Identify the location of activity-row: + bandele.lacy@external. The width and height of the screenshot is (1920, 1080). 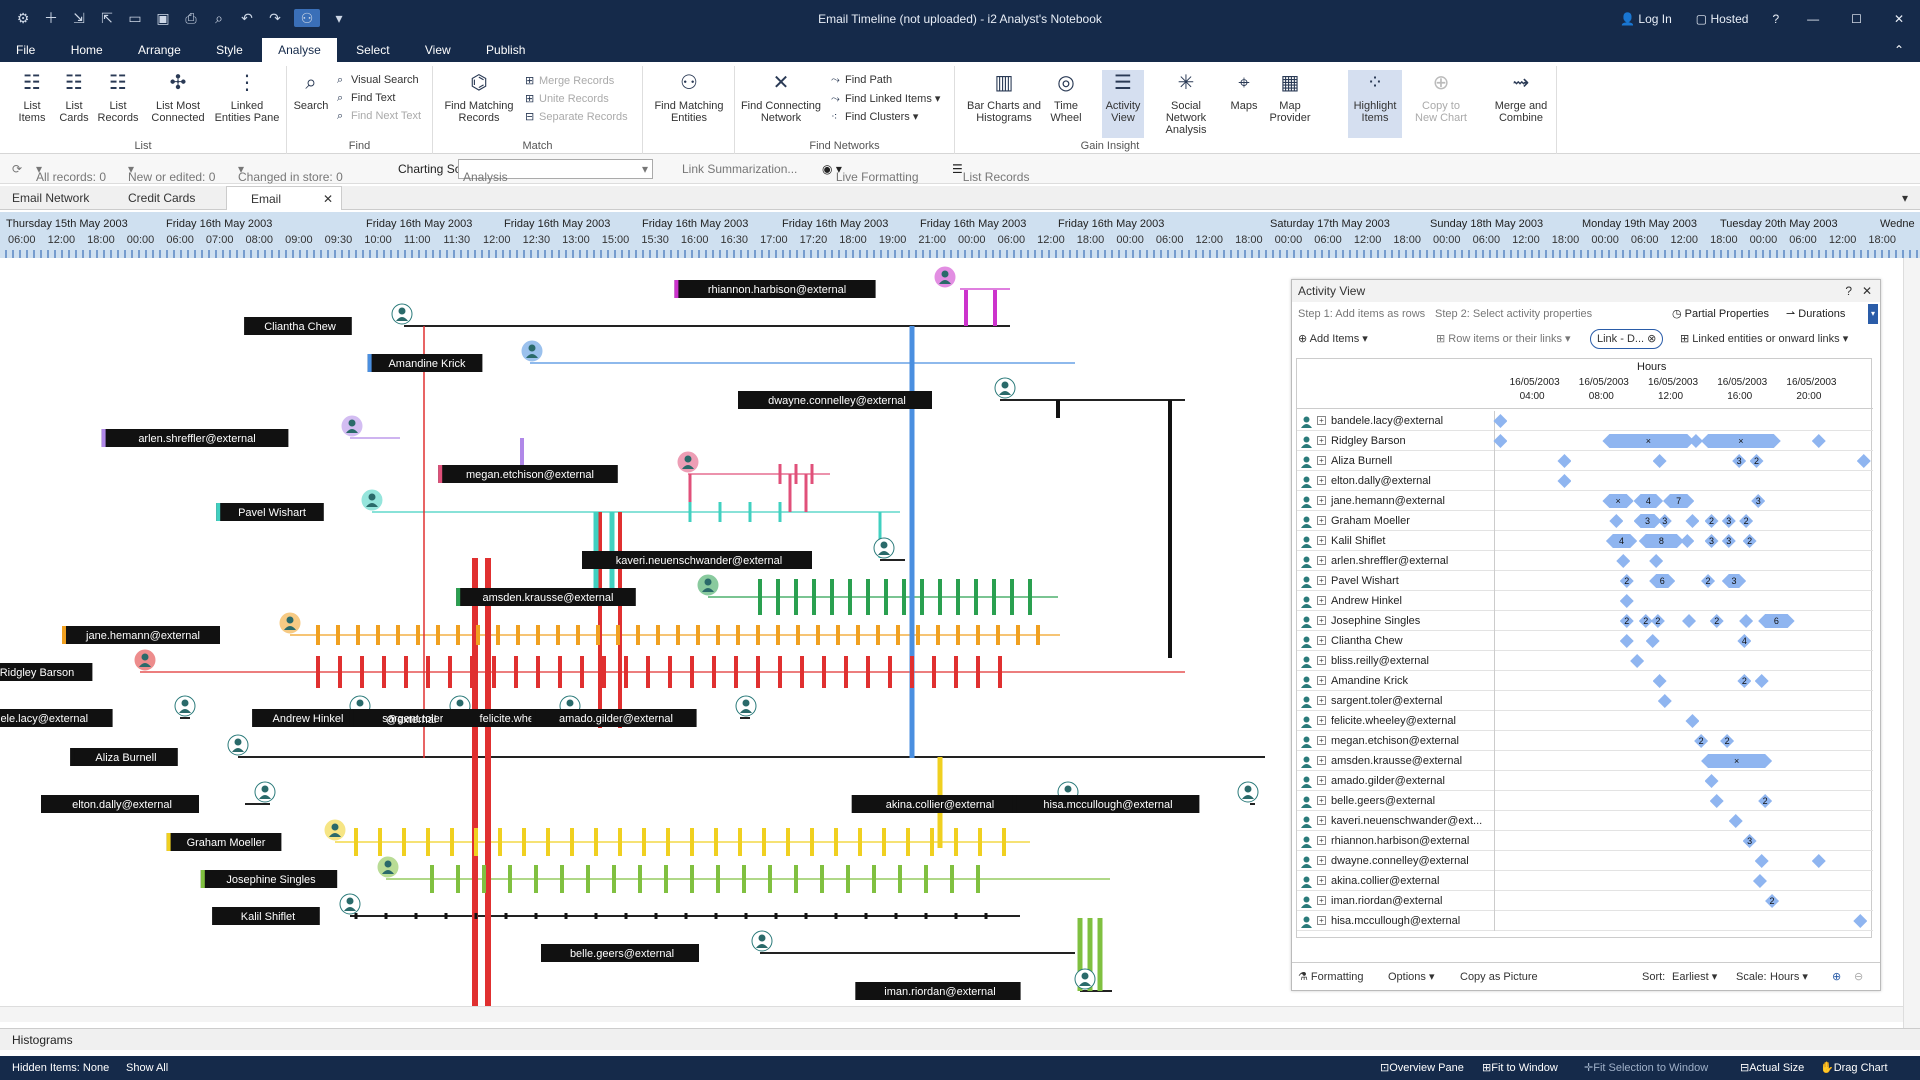
(1585, 421).